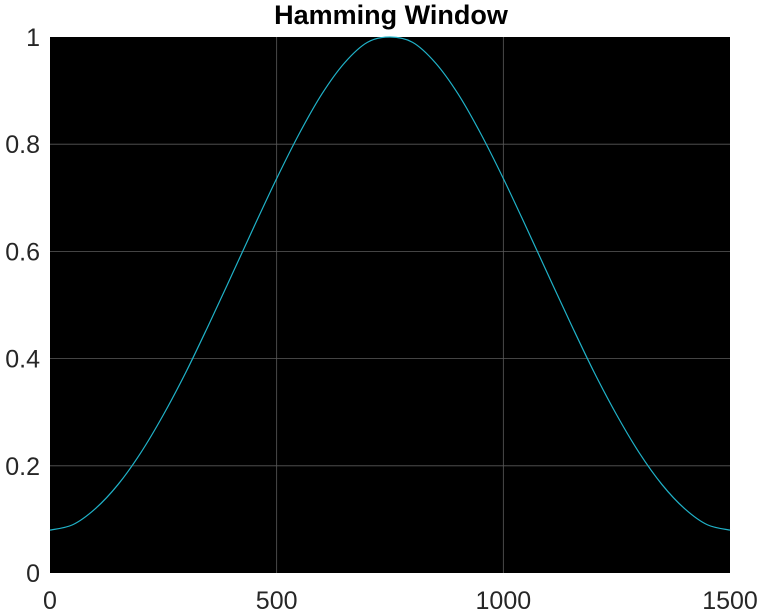 This screenshot has width=763, height=615. I want to click on x-tick-label-1: 500, so click(277, 601).